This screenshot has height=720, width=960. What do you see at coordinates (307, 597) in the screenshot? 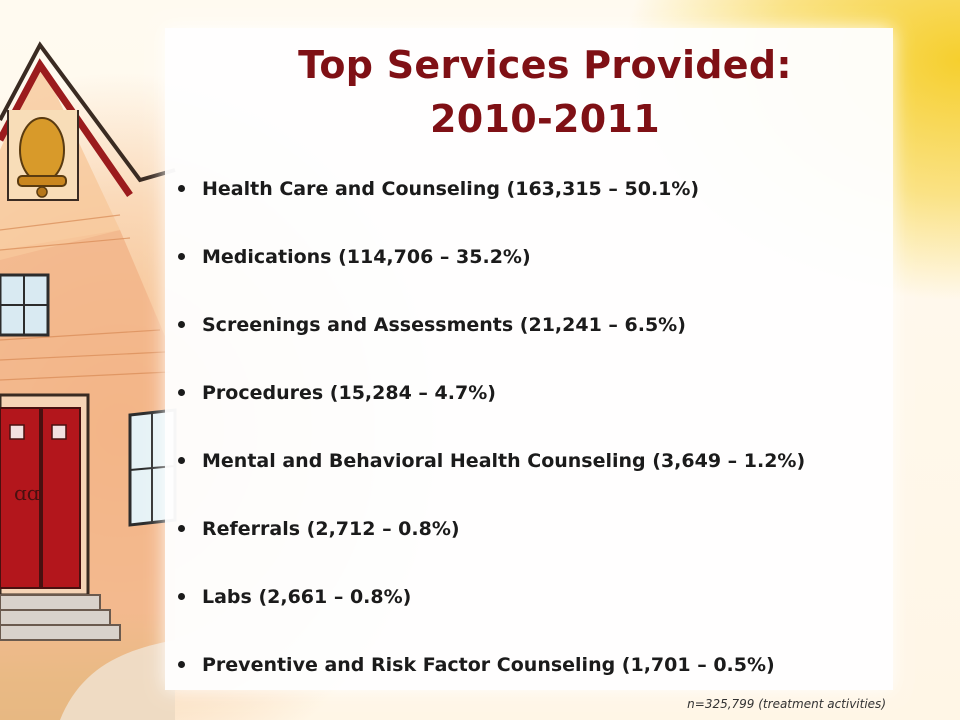
I see `list-item-text: Labs (2,661 – 0.8%)` at bounding box center [307, 597].